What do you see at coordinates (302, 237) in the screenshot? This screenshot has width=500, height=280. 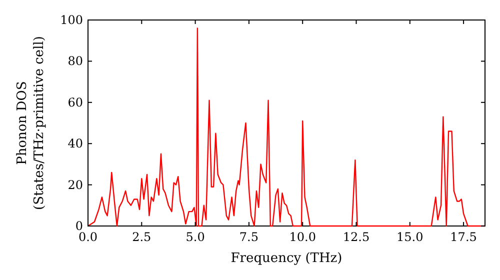 I see `x-tick-label: 10.0` at bounding box center [302, 237].